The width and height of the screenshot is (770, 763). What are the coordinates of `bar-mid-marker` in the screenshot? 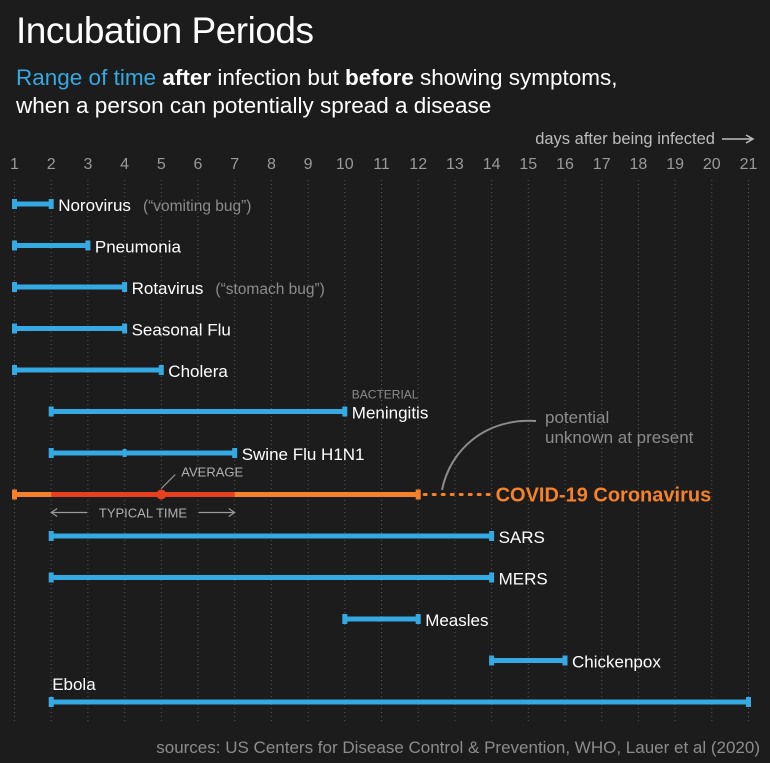 It's located at (124, 453).